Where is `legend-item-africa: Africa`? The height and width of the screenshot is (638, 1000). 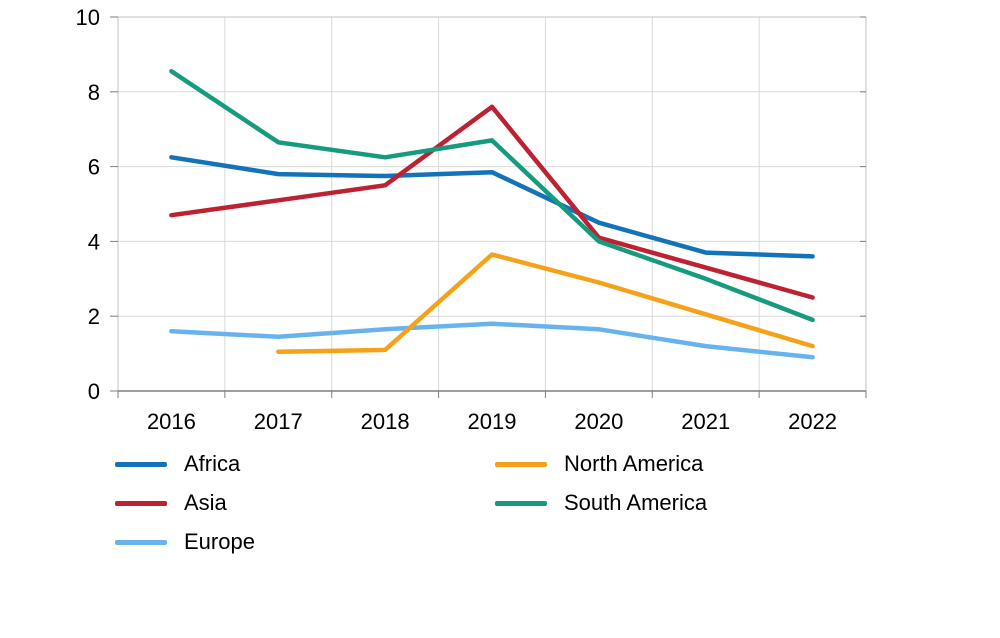 legend-item-africa: Africa is located at coordinates (185, 463).